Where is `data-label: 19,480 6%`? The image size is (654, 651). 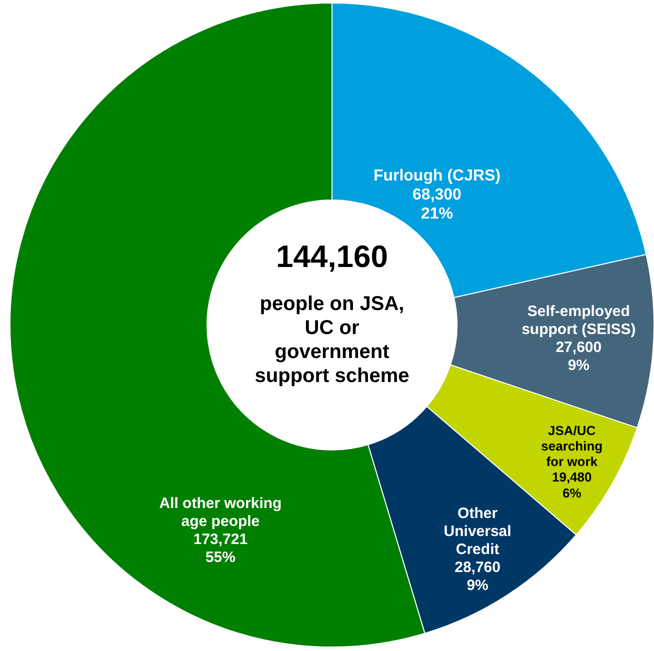 data-label: 19,480 6% is located at coordinates (572, 485).